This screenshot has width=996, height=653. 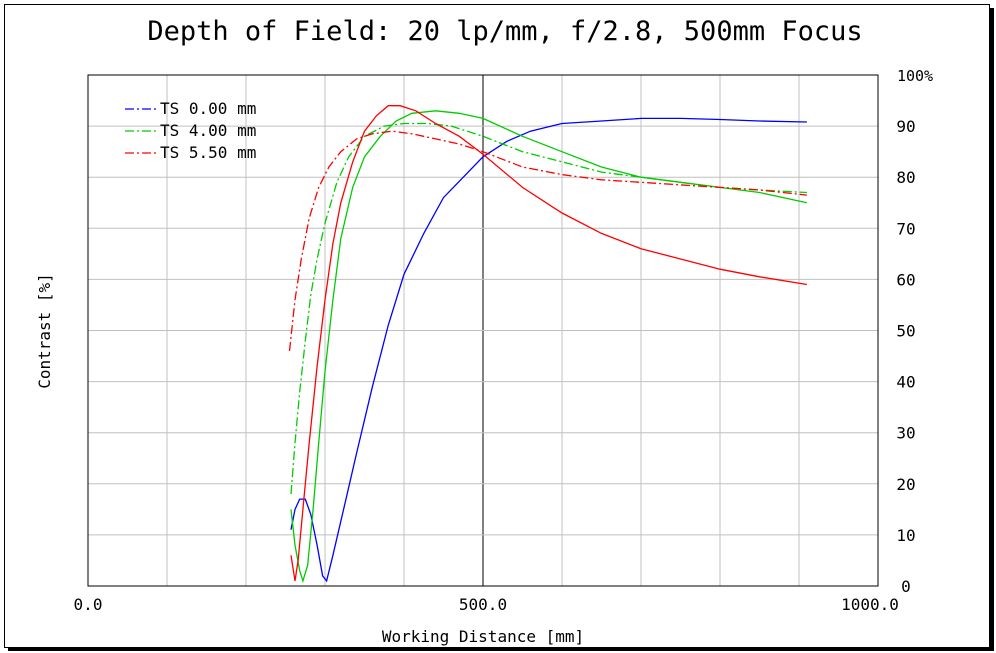 What do you see at coordinates (483, 636) in the screenshot?
I see `x-axis-label: Working Distance [mm]` at bounding box center [483, 636].